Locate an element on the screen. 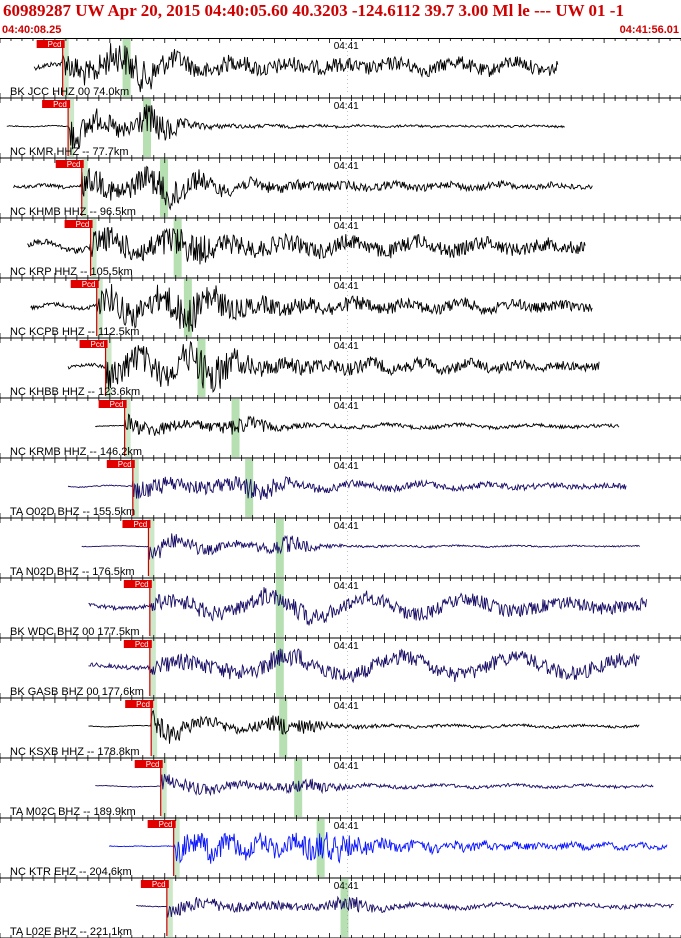  station-label: TA M02C BHZ -- 189.9km is located at coordinates (73, 812).